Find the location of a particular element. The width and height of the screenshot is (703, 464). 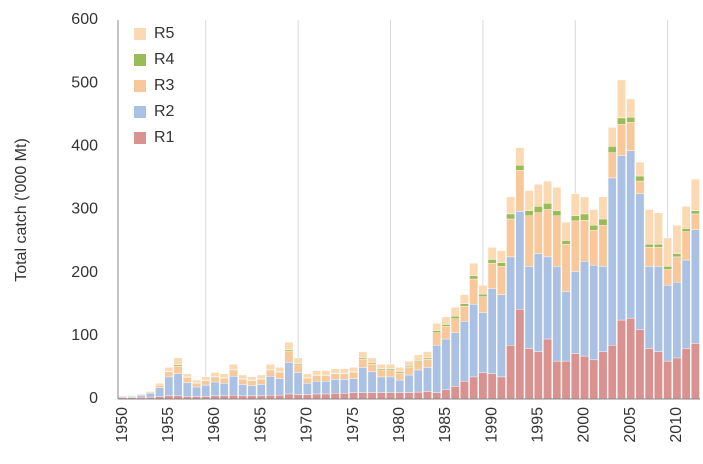

x-tick-label: 1980 is located at coordinates (399, 425).